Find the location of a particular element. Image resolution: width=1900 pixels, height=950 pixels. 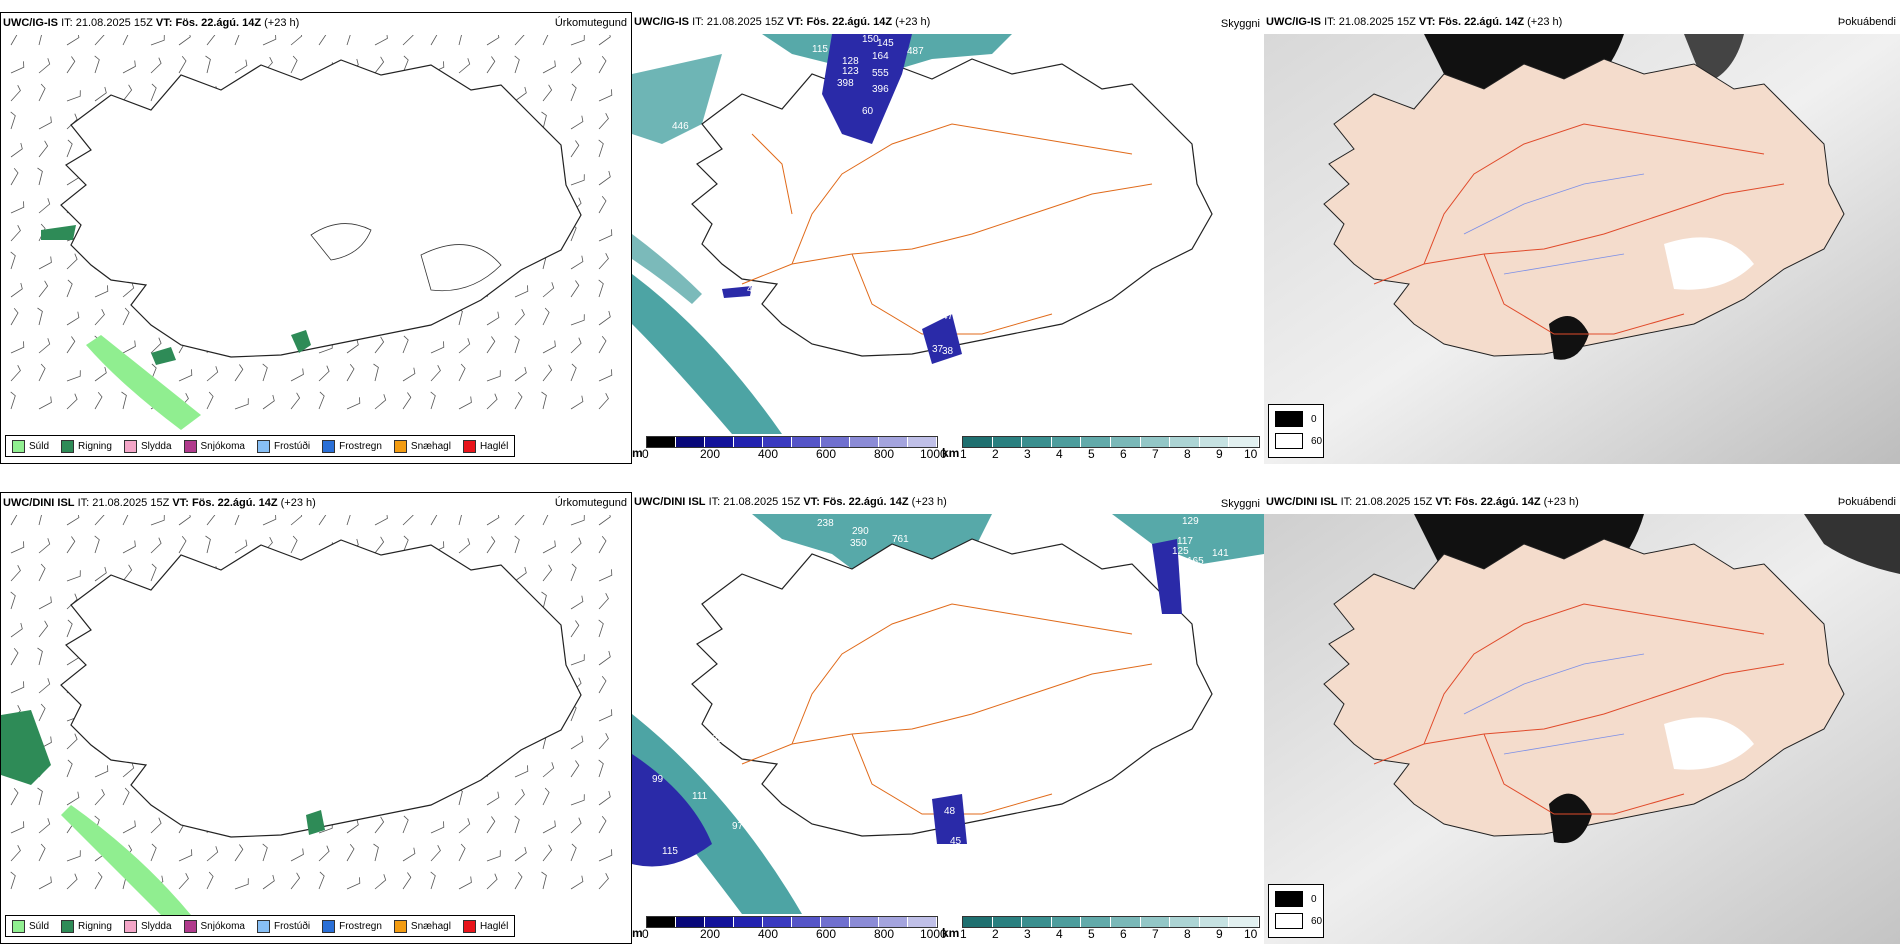

model-name: UWC/DINI ISL is located at coordinates (1302, 502).